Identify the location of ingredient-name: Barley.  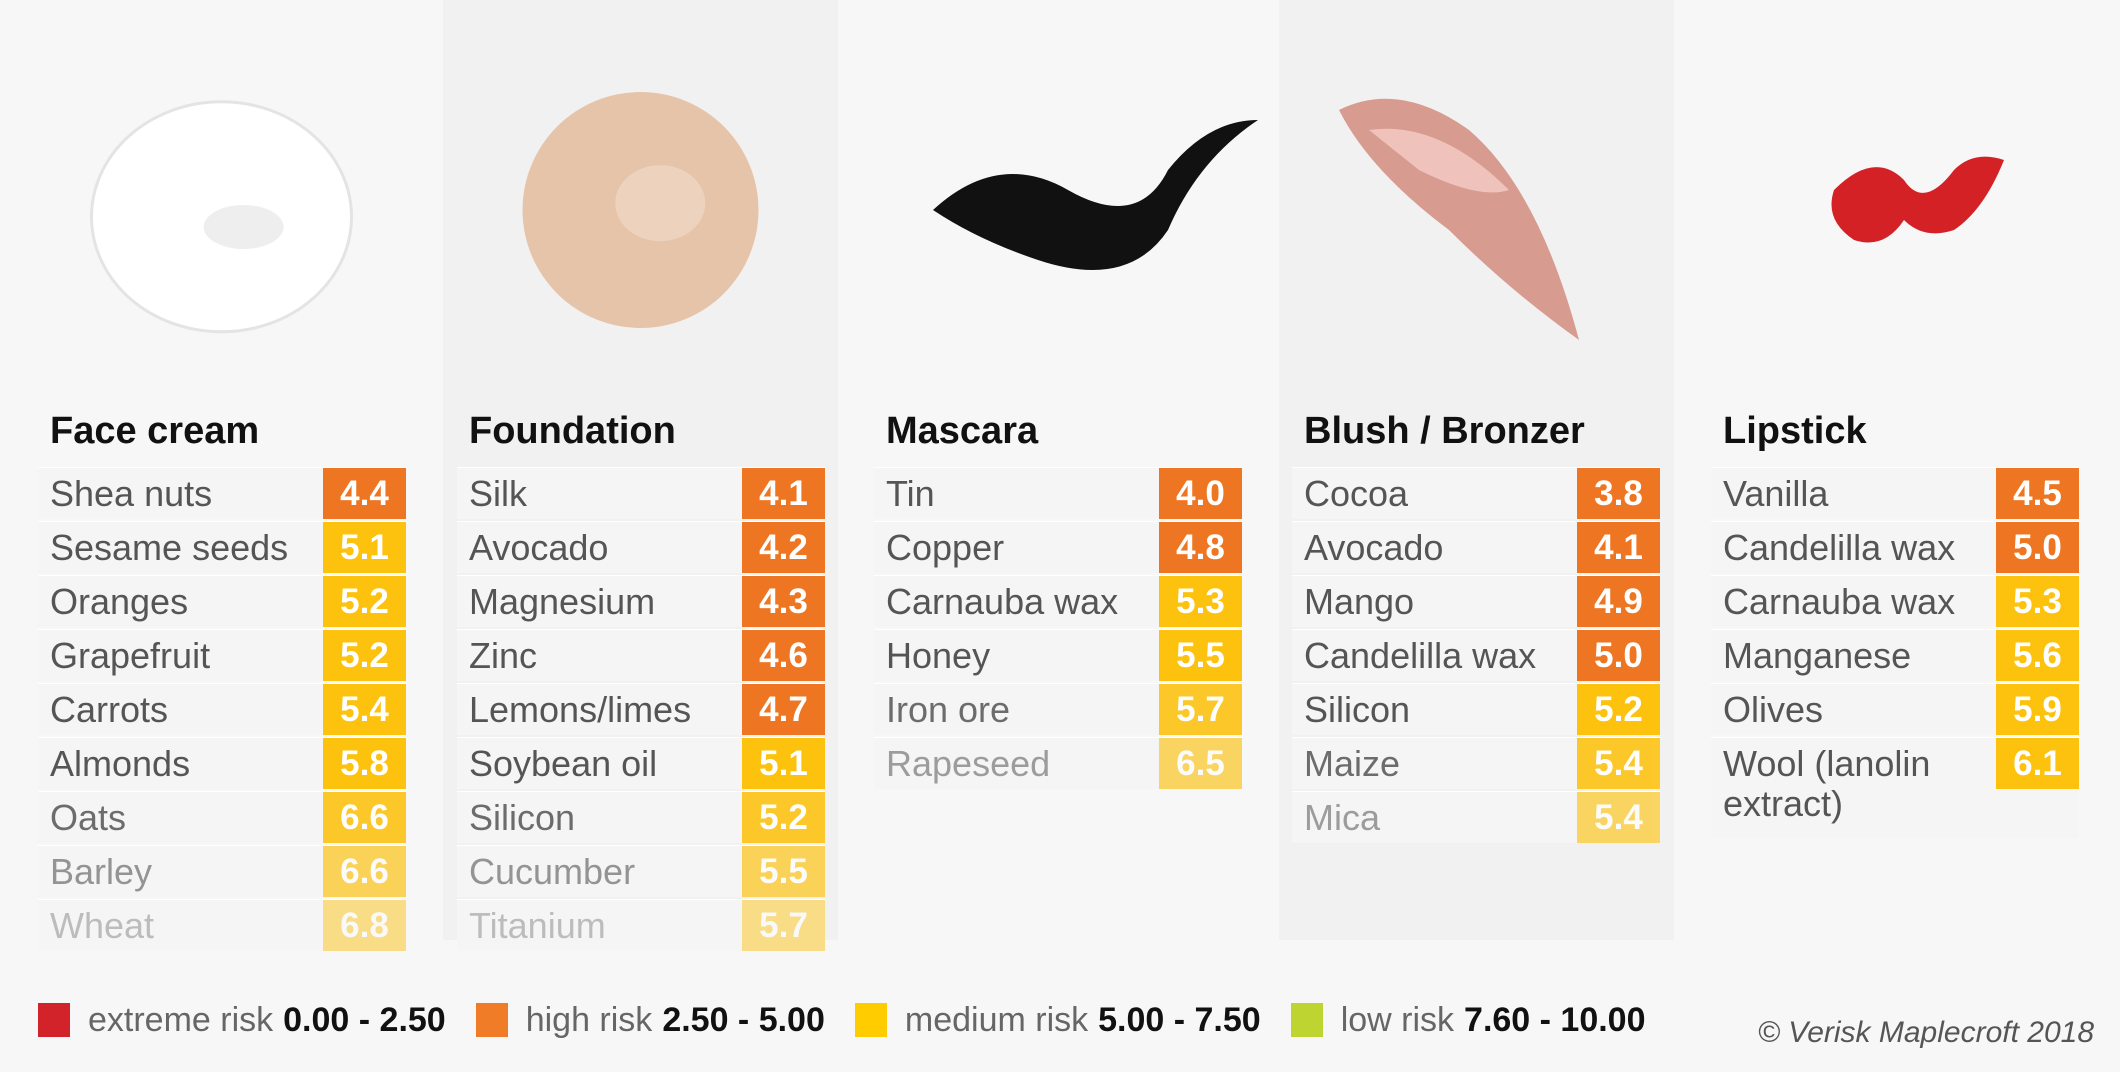
(101, 871).